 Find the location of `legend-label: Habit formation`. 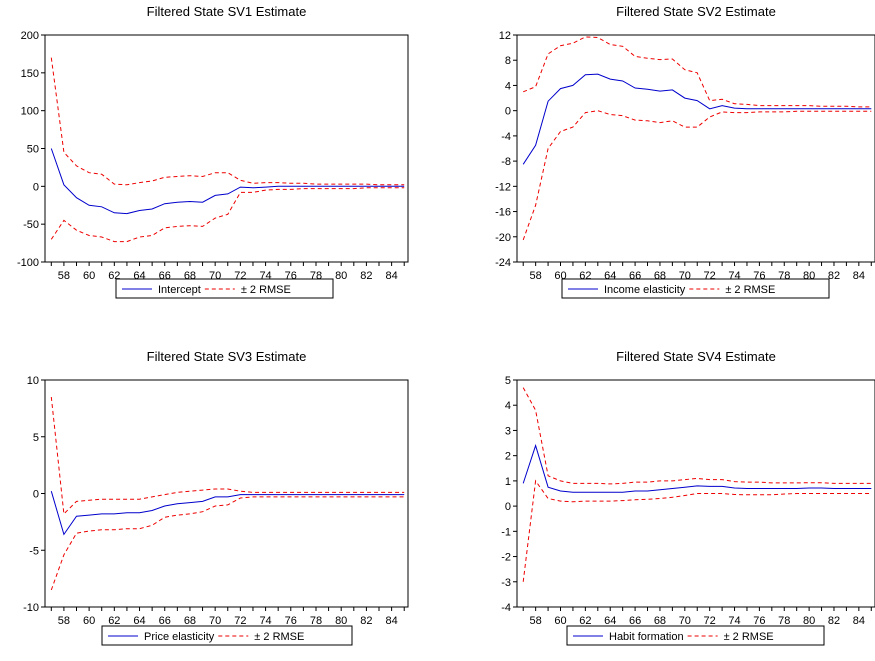

legend-label: Habit formation is located at coordinates (646, 637).